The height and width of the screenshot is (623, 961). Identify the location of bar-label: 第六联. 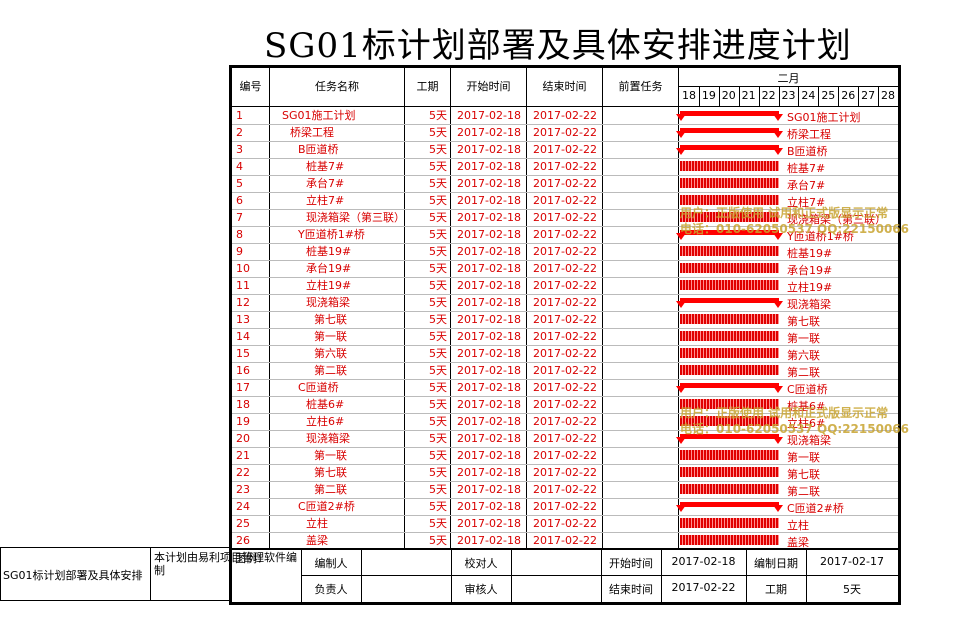
(803, 355).